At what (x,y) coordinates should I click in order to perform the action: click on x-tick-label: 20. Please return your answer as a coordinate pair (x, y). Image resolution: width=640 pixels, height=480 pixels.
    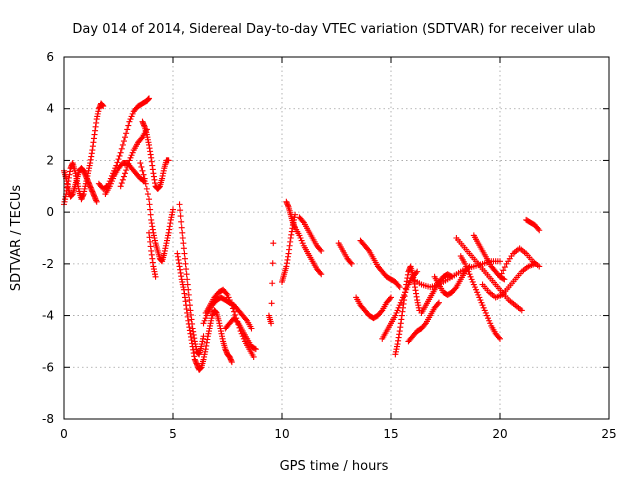
    Looking at the image, I should click on (499, 434).